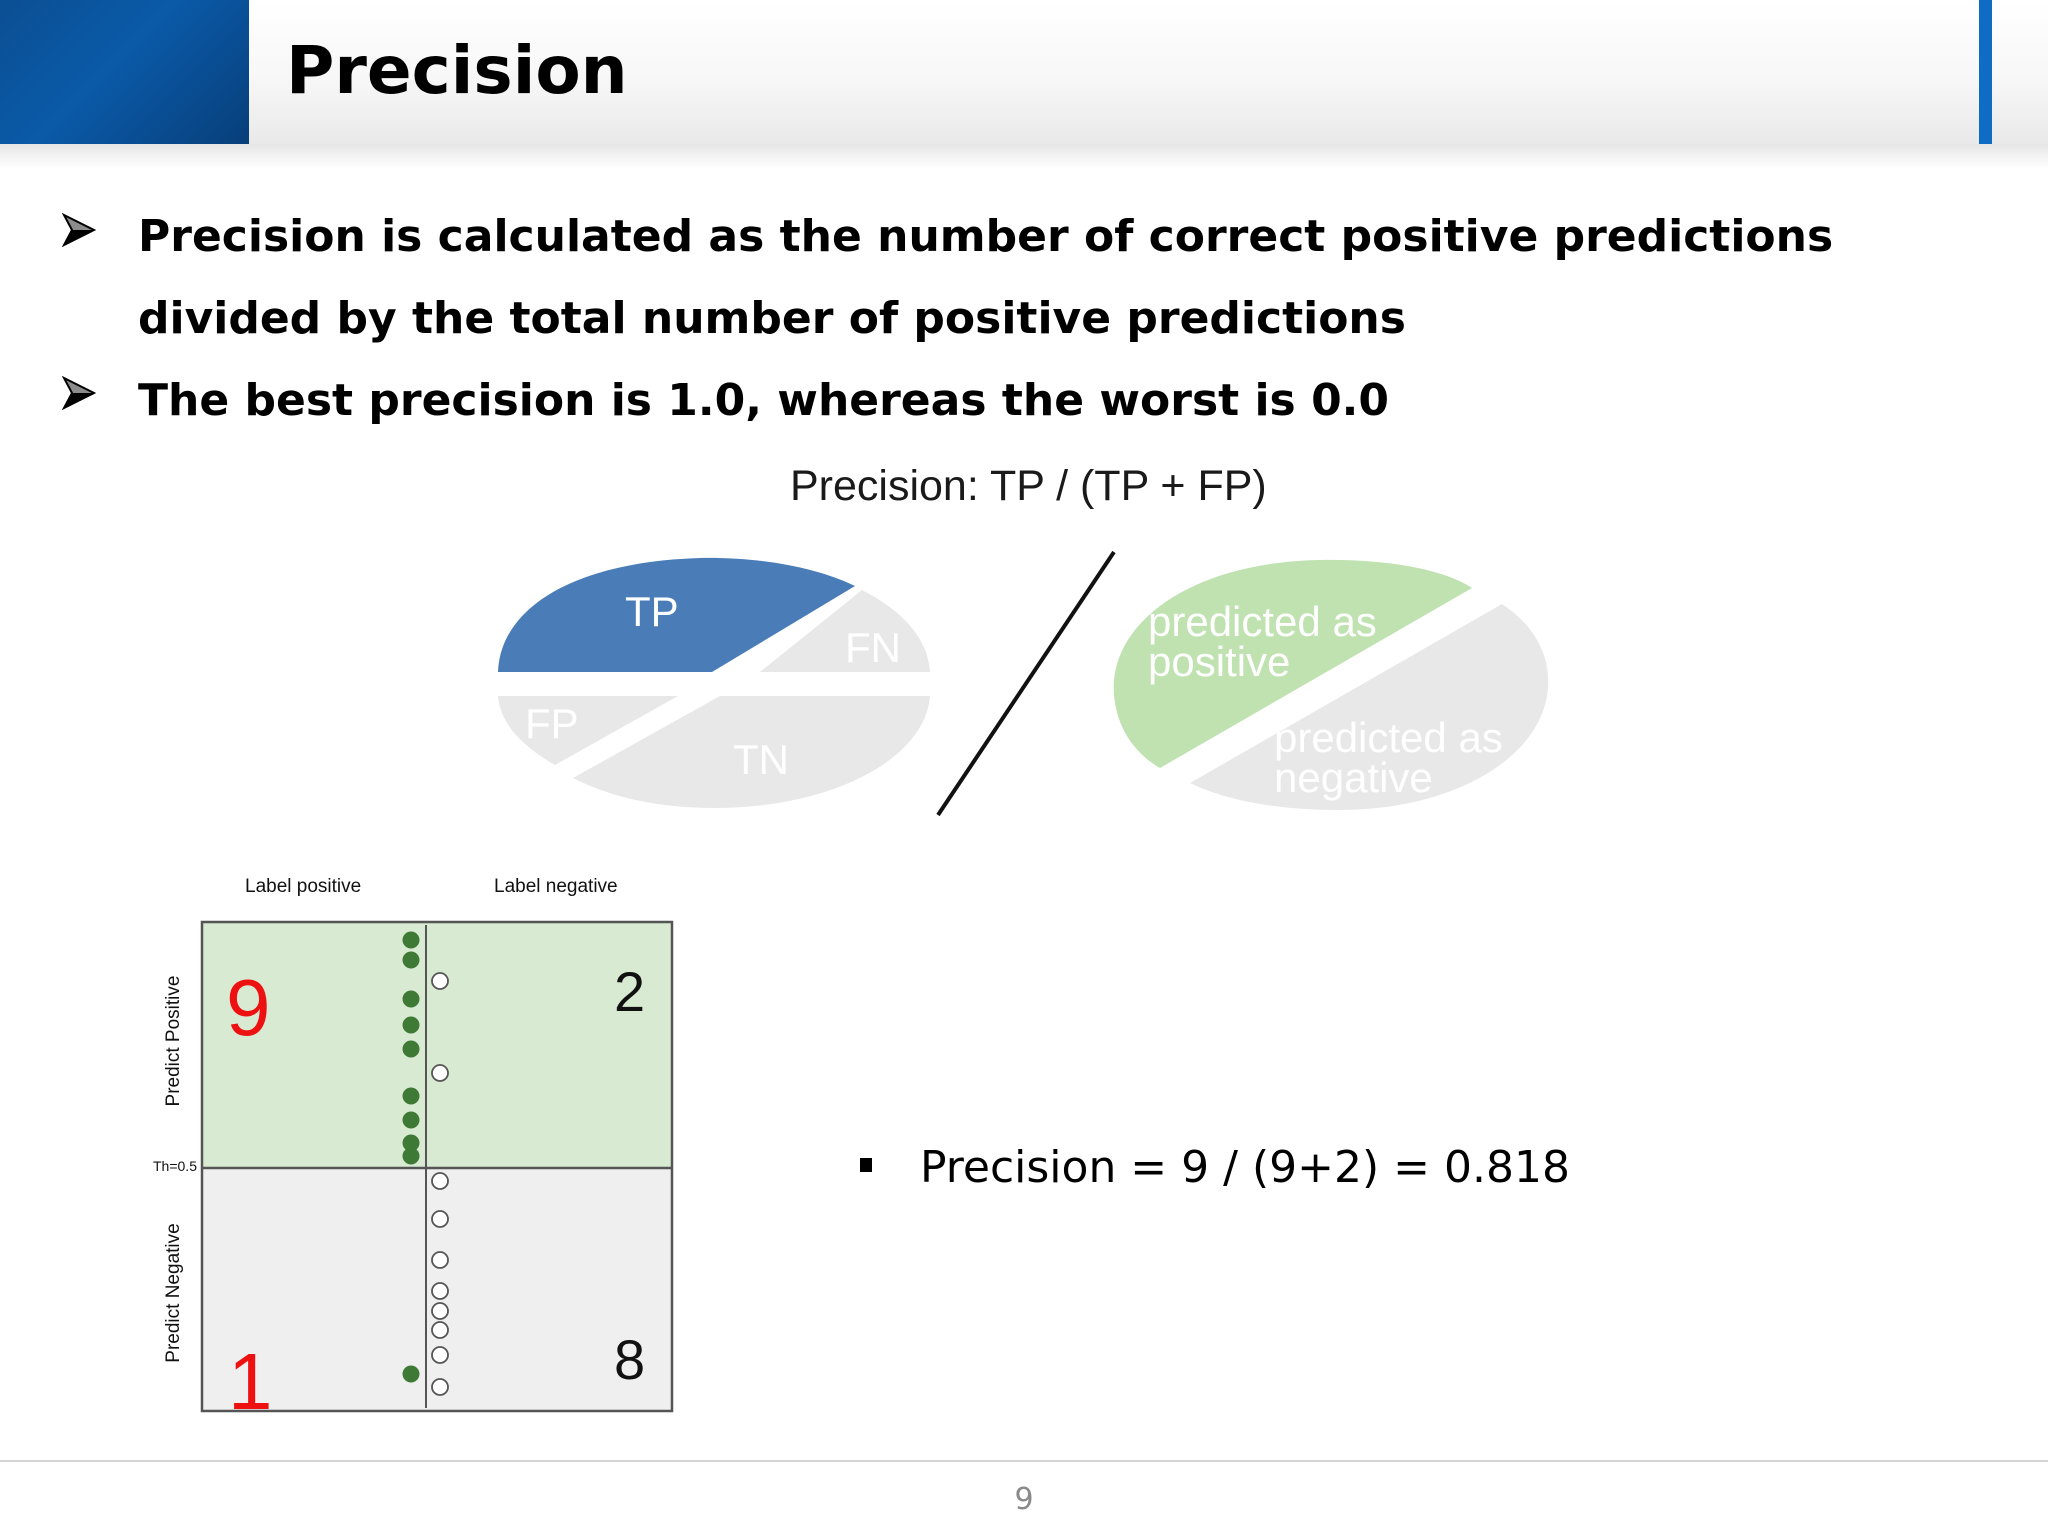 The width and height of the screenshot is (2048, 1536). What do you see at coordinates (1369, 707) in the screenshot?
I see `predicted-negative-segment` at bounding box center [1369, 707].